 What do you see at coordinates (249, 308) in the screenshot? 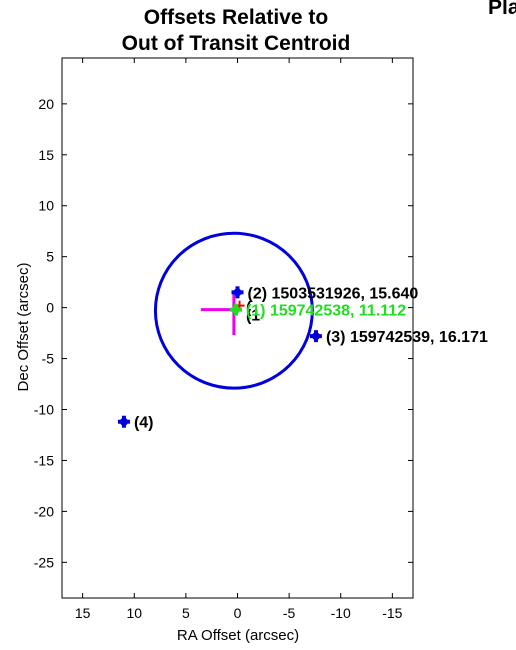
I see `overlap-label-fragment-2: (` at bounding box center [249, 308].